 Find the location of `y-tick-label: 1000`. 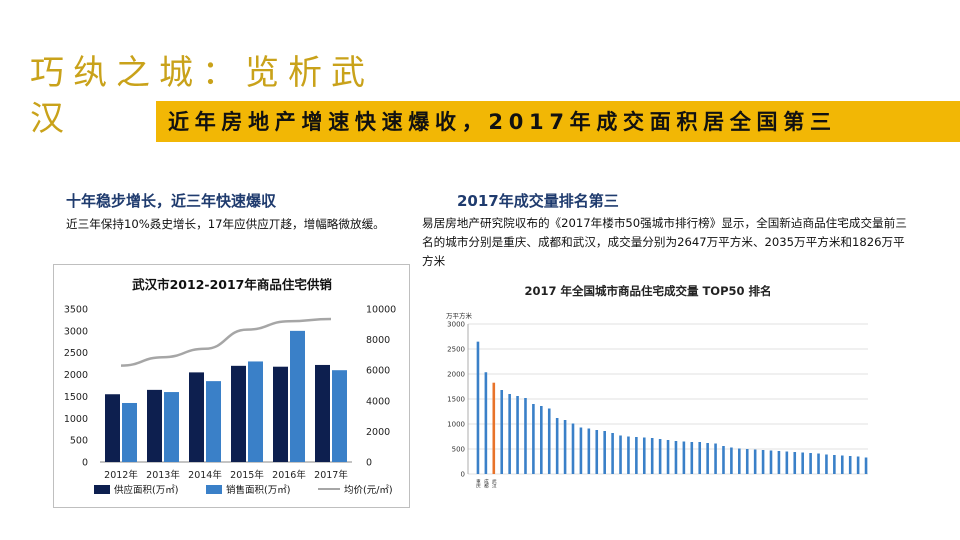

y-tick-label: 1000 is located at coordinates (456, 425).